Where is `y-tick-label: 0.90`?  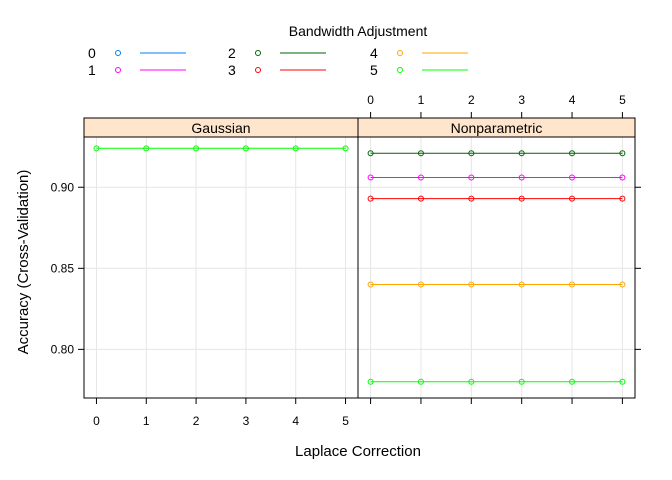
y-tick-label: 0.90 is located at coordinates (63, 187).